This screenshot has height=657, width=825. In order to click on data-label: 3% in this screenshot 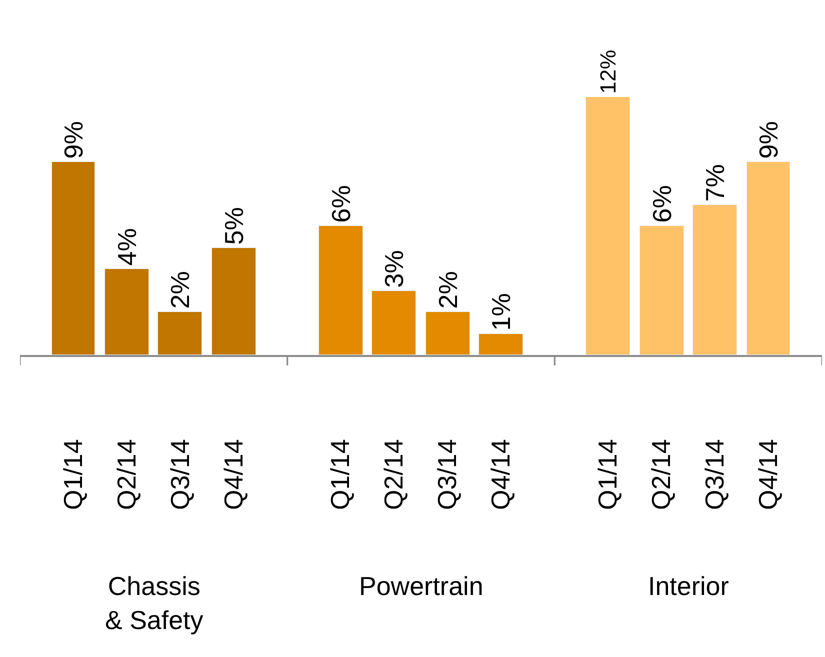, I will do `click(393, 269)`.